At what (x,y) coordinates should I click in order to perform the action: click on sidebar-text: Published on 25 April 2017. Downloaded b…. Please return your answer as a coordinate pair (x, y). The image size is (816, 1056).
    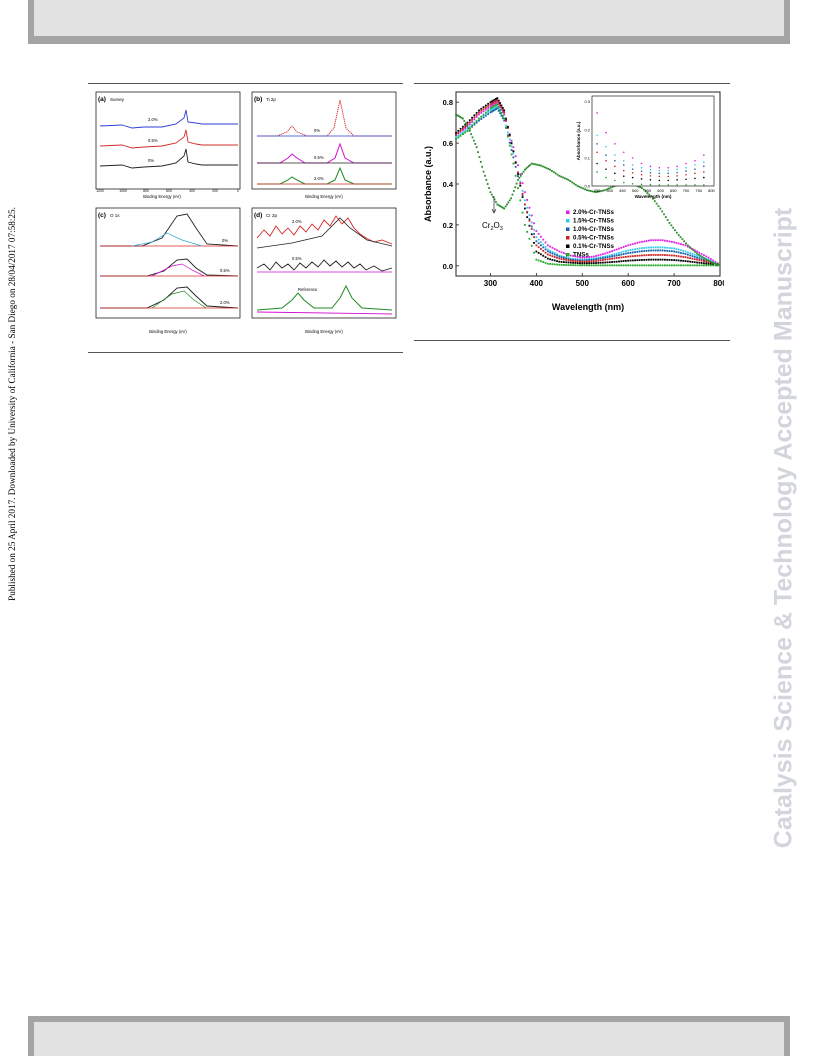
    Looking at the image, I should click on (12, 404).